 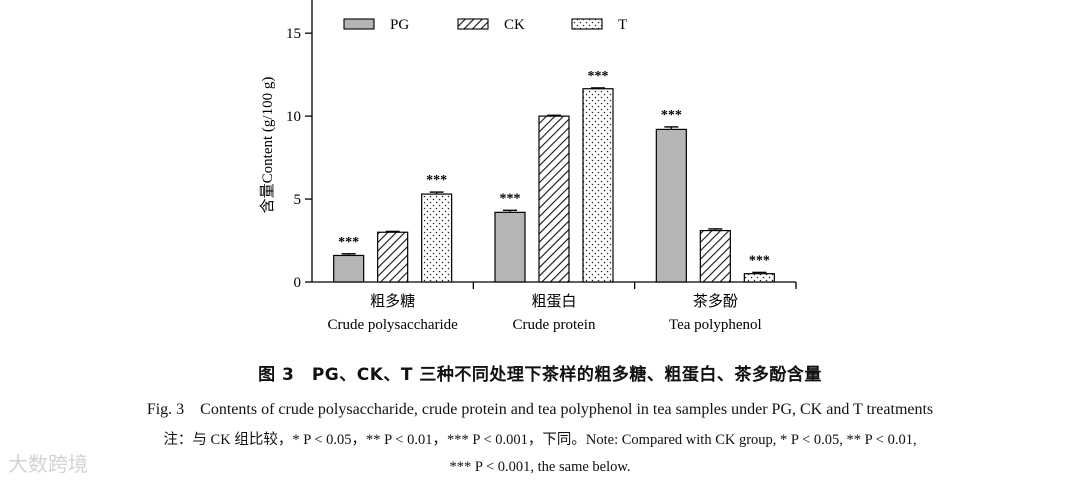 I want to click on y-tick-label: 15, so click(x=293, y=34).